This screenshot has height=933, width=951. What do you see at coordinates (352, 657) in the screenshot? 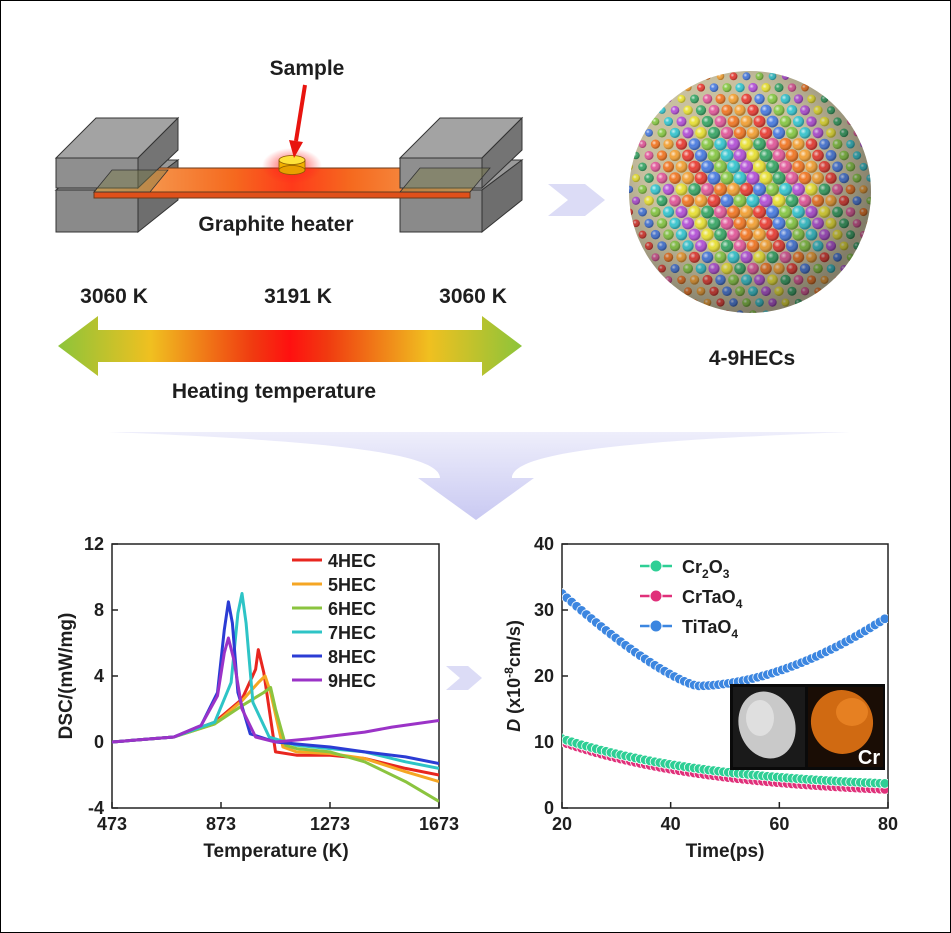
I see `legend-label: 8HEC` at bounding box center [352, 657].